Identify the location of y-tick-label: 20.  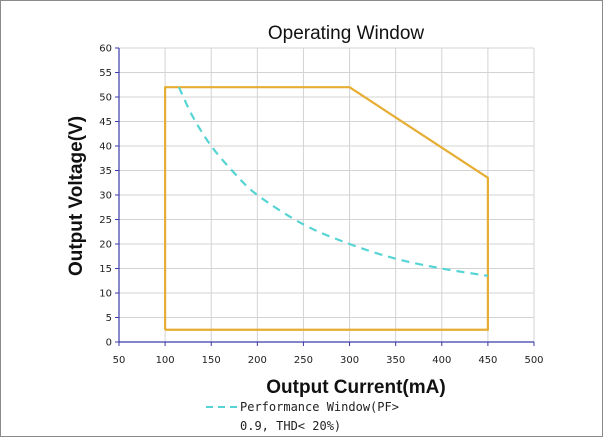
(105, 245).